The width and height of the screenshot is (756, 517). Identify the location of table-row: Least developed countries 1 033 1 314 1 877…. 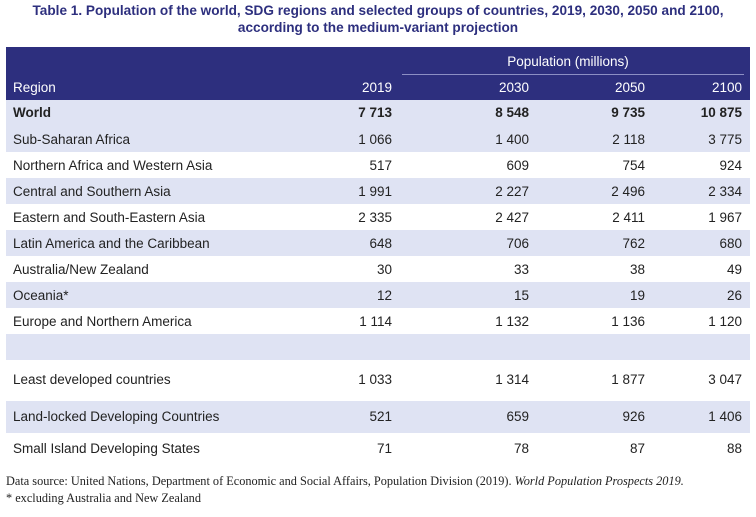
(378, 380).